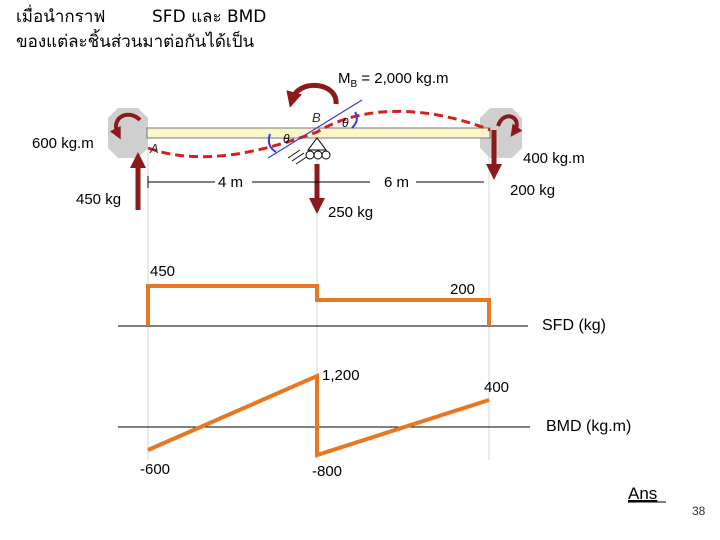 This screenshot has height=540, width=720. Describe the element at coordinates (318, 305) in the screenshot. I see `sfd-curve` at that location.